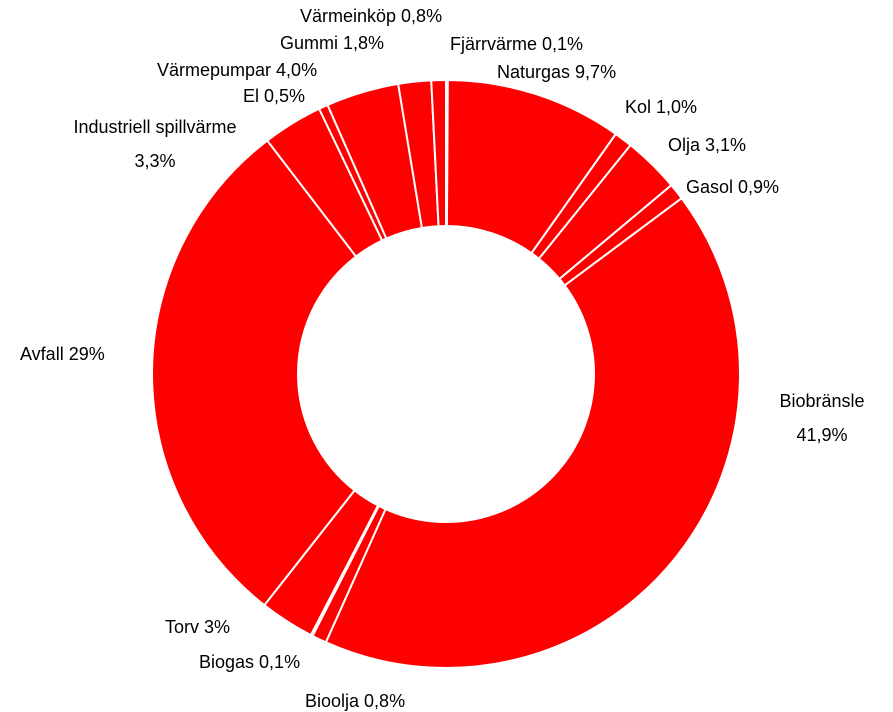 The width and height of the screenshot is (893, 712). I want to click on category-name: Värmepumpar, so click(214, 70).